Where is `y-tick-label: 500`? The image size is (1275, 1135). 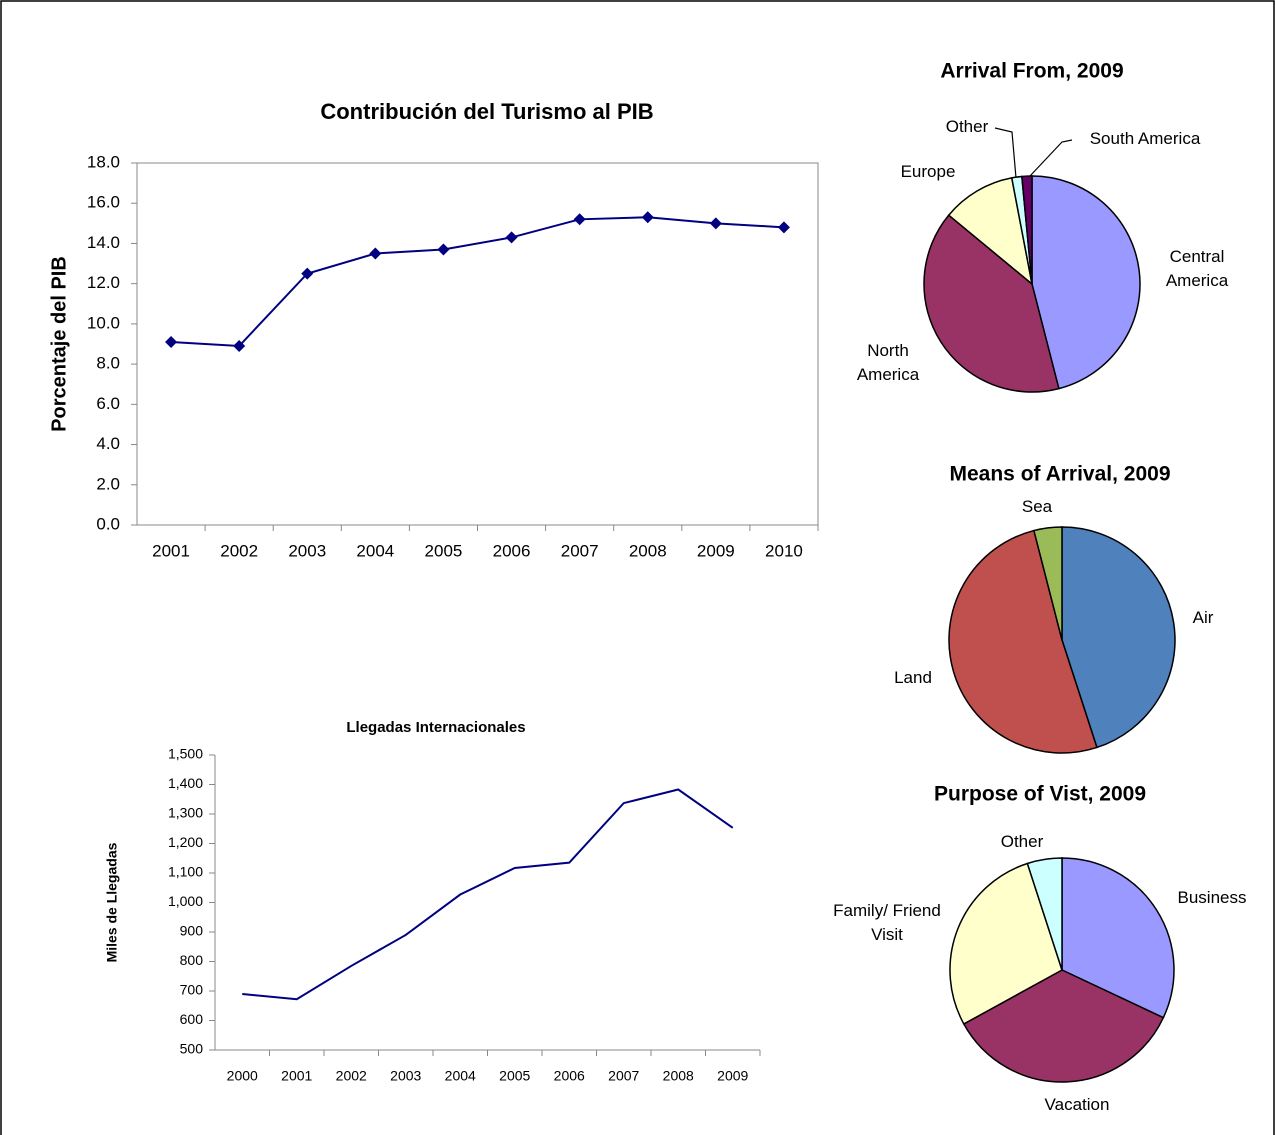 y-tick-label: 500 is located at coordinates (192, 1049).